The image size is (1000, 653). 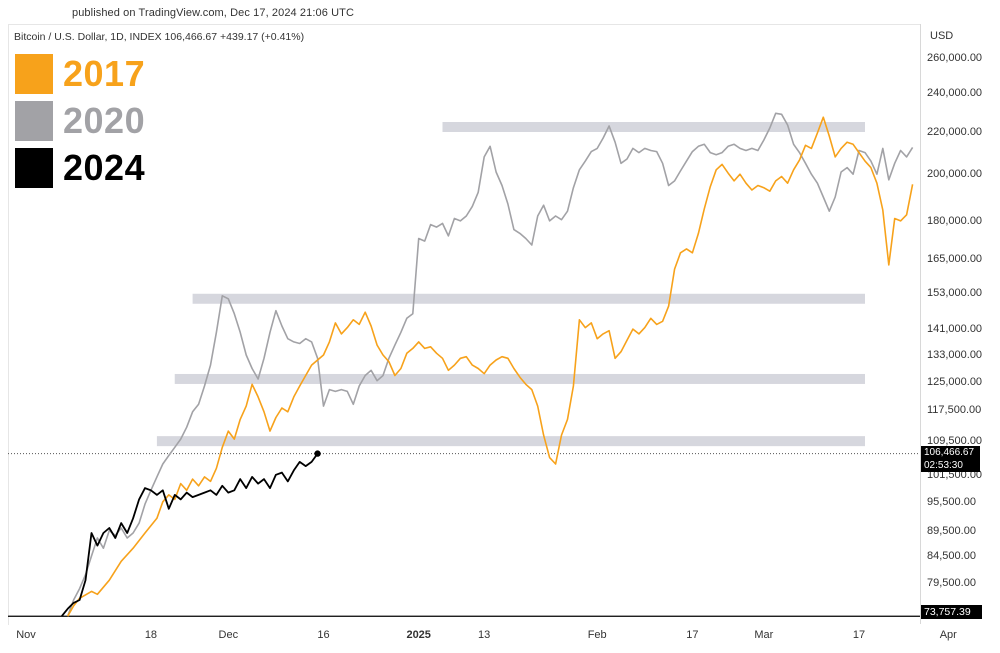 I want to click on x-tick-label: 13, so click(x=484, y=635).